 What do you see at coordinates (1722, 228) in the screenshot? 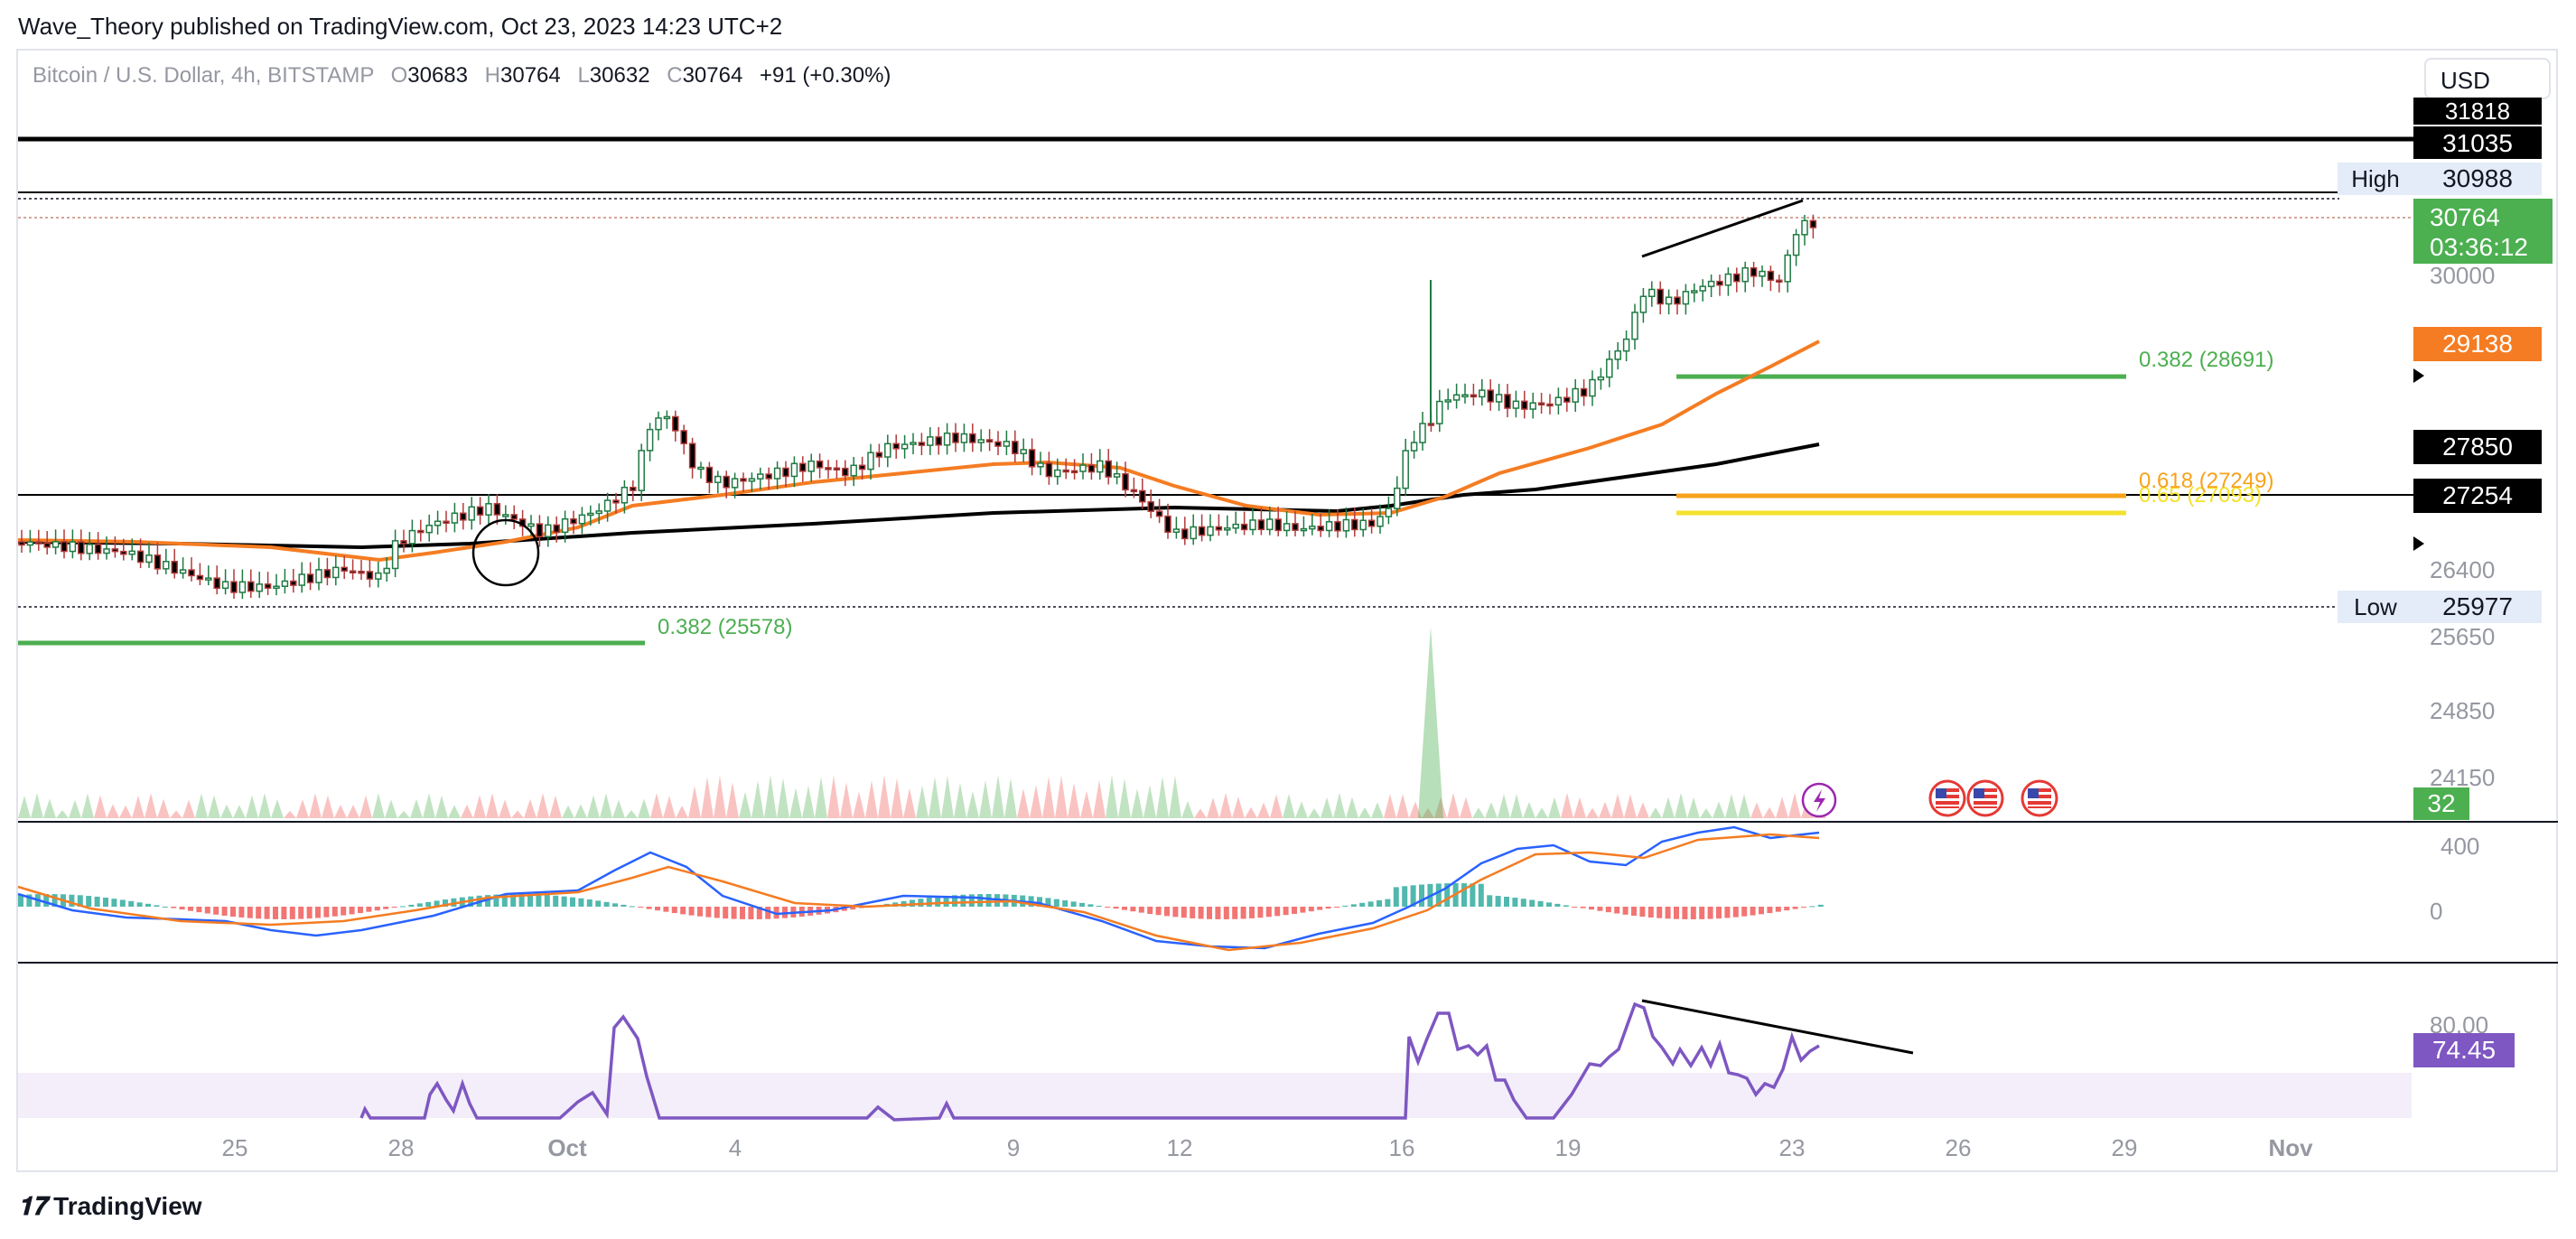
I see `trend-line` at bounding box center [1722, 228].